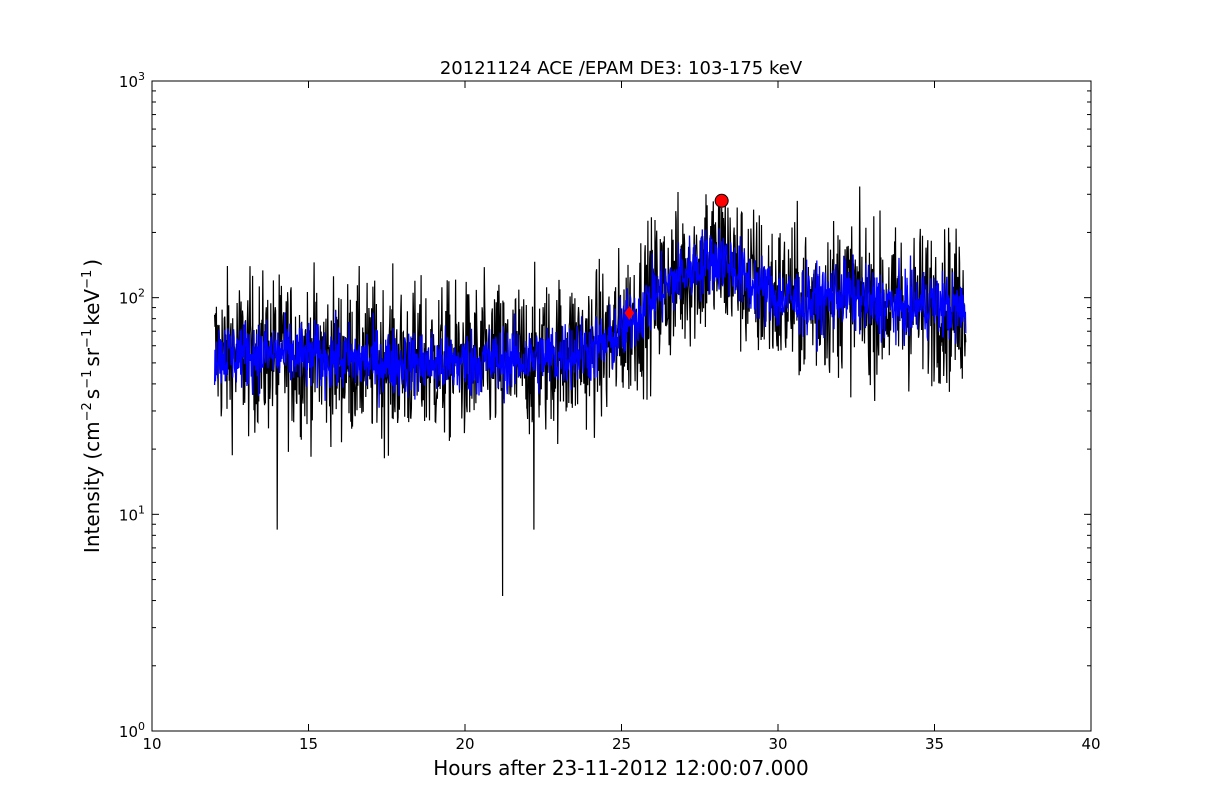  What do you see at coordinates (777, 744) in the screenshot?
I see `x-tick-label: 30` at bounding box center [777, 744].